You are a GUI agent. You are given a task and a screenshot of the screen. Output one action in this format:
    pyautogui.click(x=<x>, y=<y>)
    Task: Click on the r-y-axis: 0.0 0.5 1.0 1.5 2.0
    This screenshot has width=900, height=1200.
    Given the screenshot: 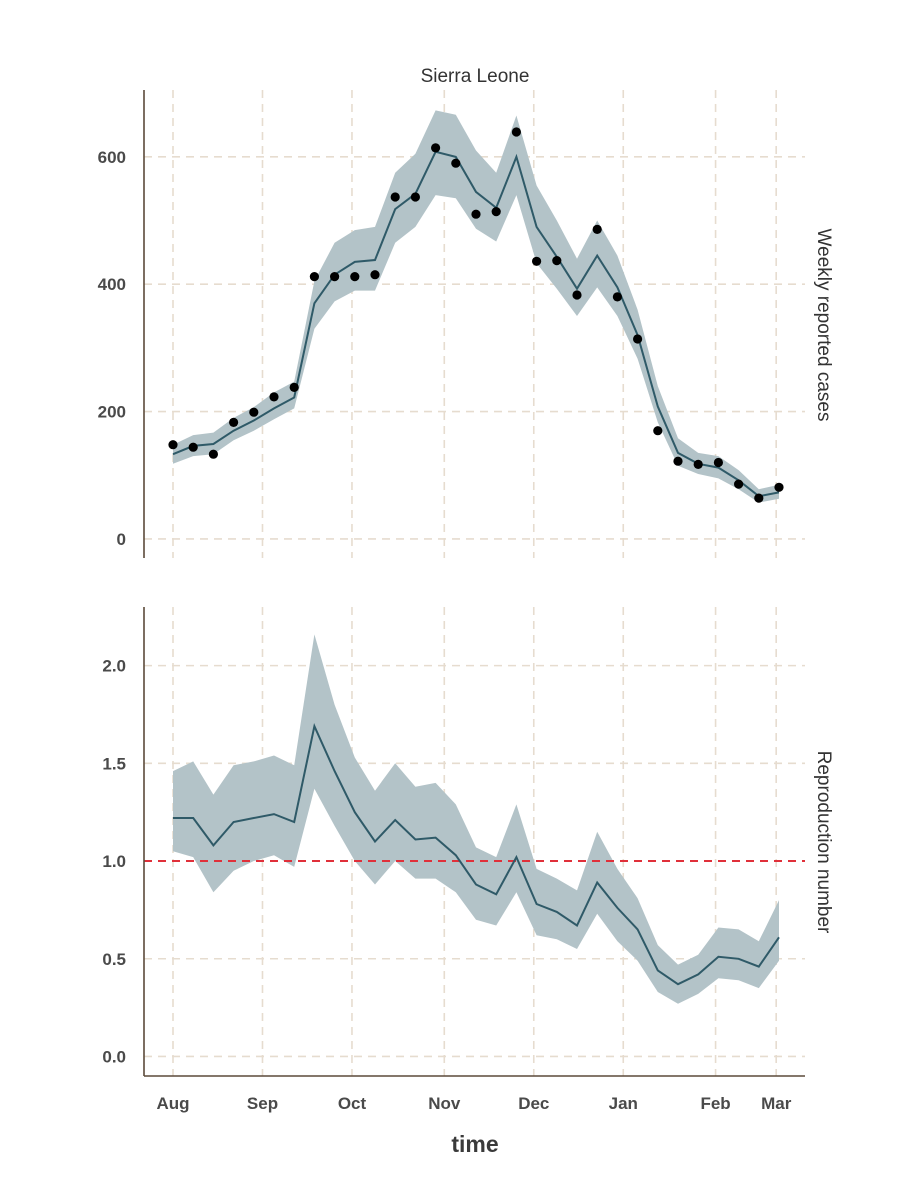 What is the action you would take?
    pyautogui.click(x=123, y=841)
    